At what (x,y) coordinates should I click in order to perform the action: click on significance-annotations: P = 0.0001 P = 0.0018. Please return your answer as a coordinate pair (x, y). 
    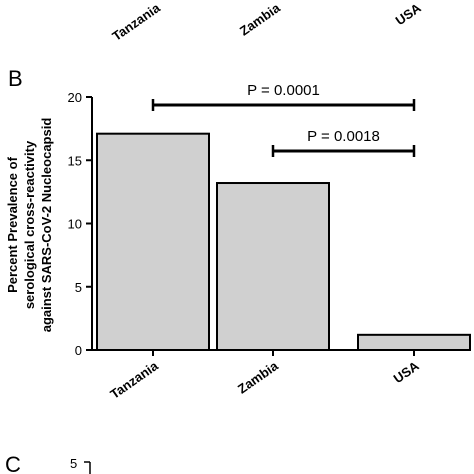
    Looking at the image, I should click on (283, 119).